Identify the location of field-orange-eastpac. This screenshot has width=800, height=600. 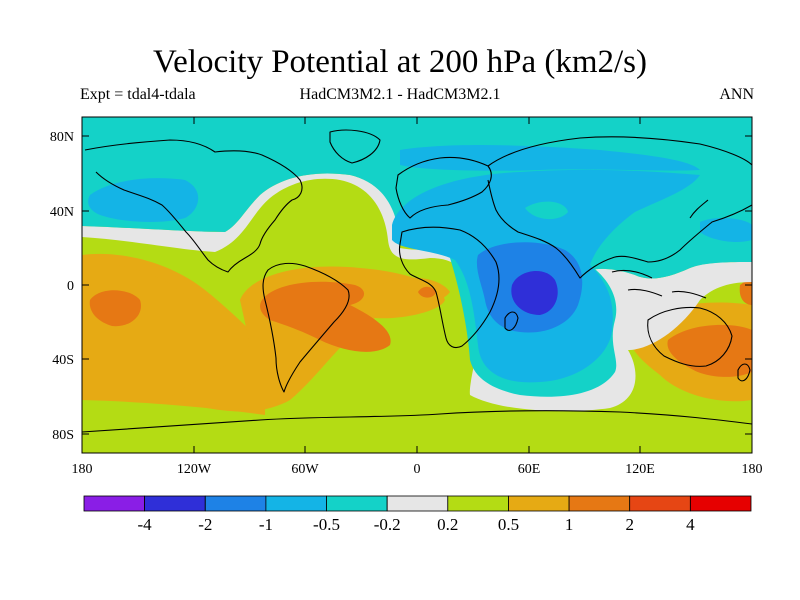
(745, 292).